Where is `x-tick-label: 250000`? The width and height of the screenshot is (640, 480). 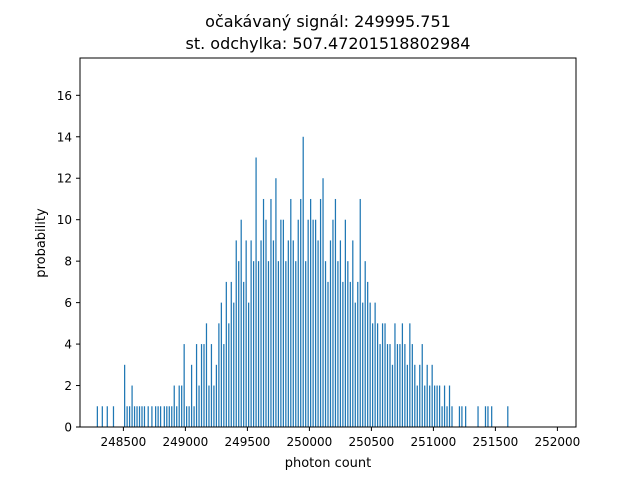 x-tick-label: 250000 is located at coordinates (309, 442).